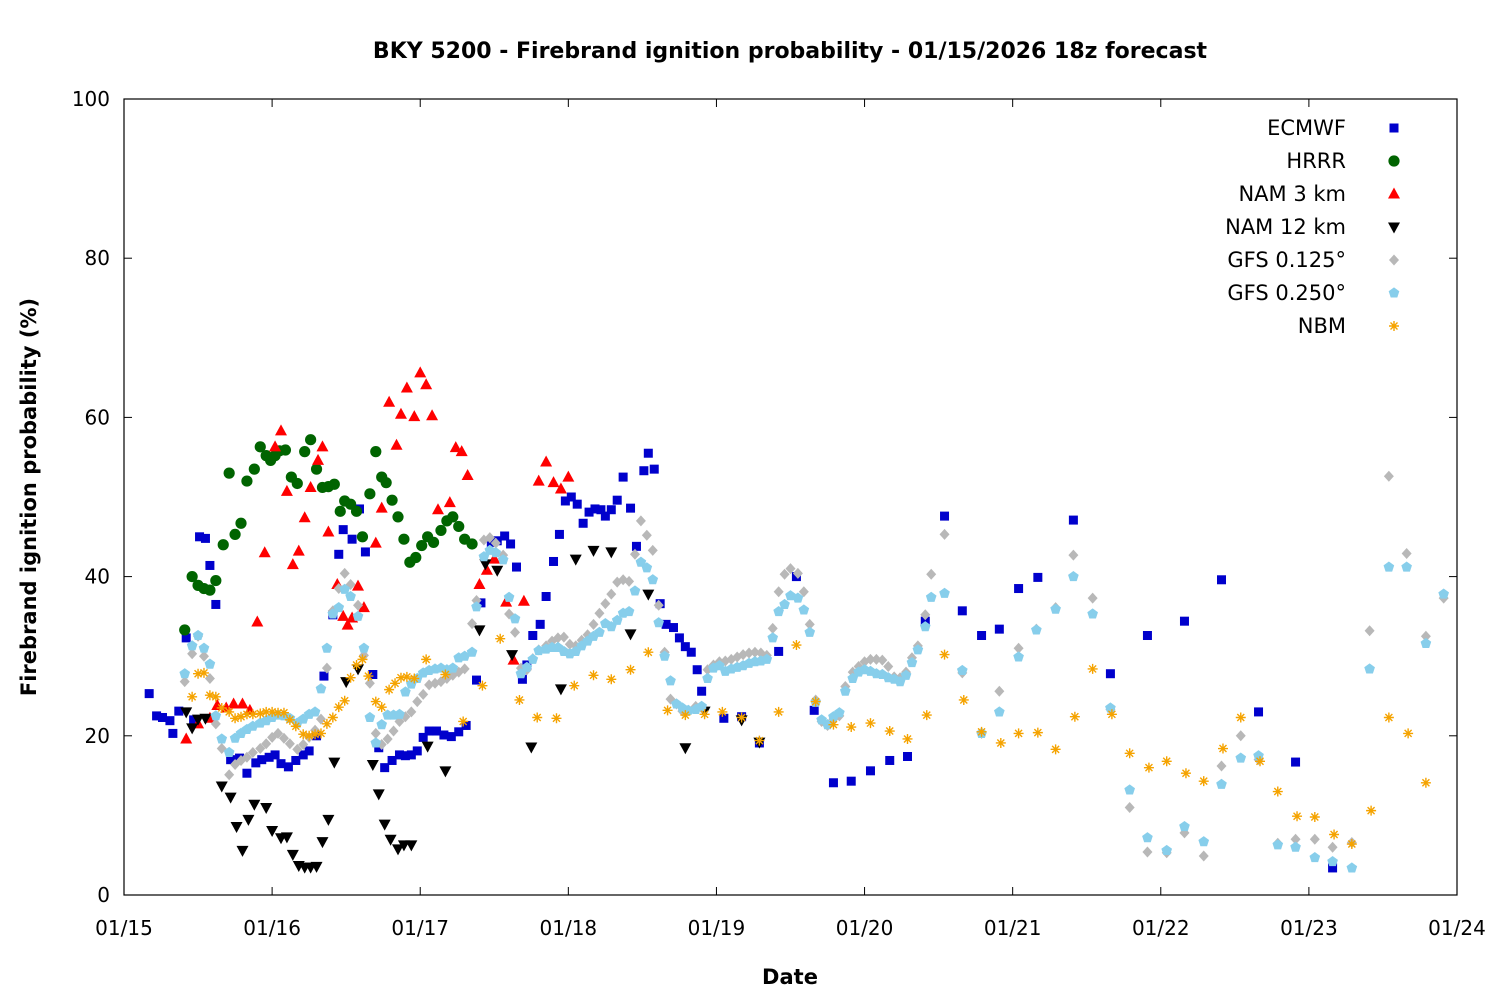  I want to click on legend-label: GFS 0.250°, so click(1286, 293).